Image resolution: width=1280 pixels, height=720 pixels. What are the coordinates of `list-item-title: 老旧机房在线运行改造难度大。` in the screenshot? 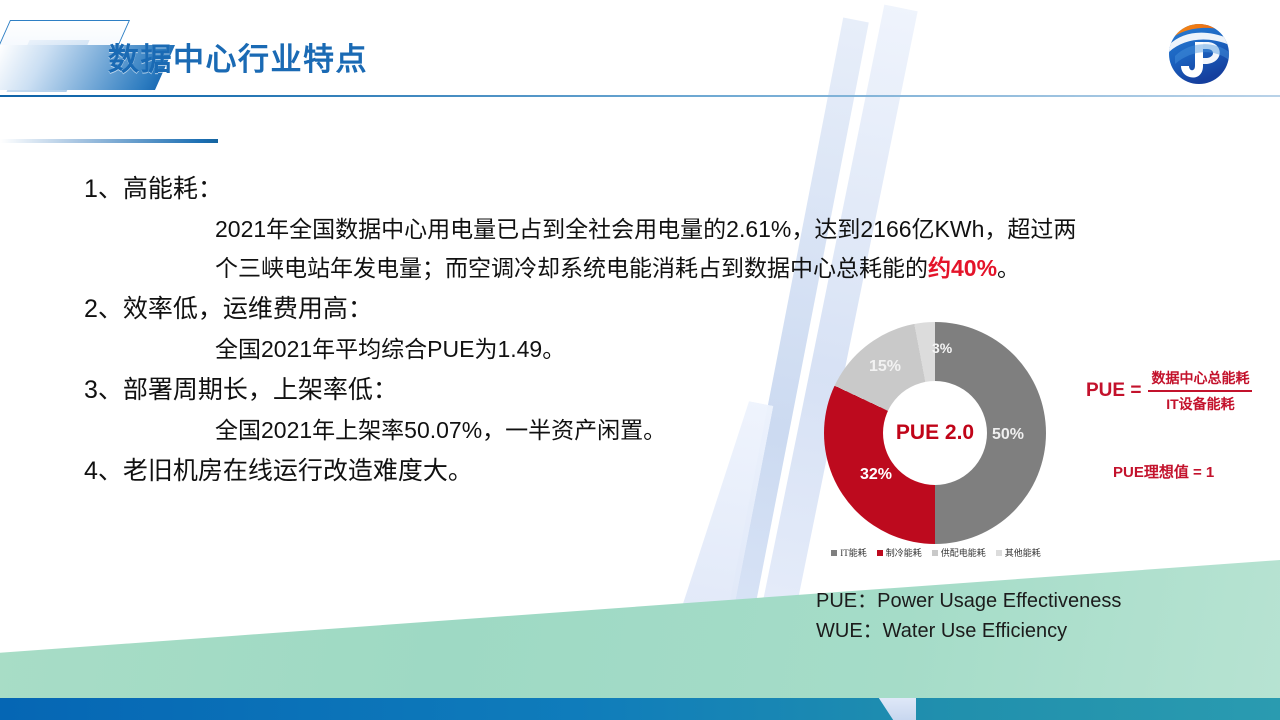 It's located at (297, 471).